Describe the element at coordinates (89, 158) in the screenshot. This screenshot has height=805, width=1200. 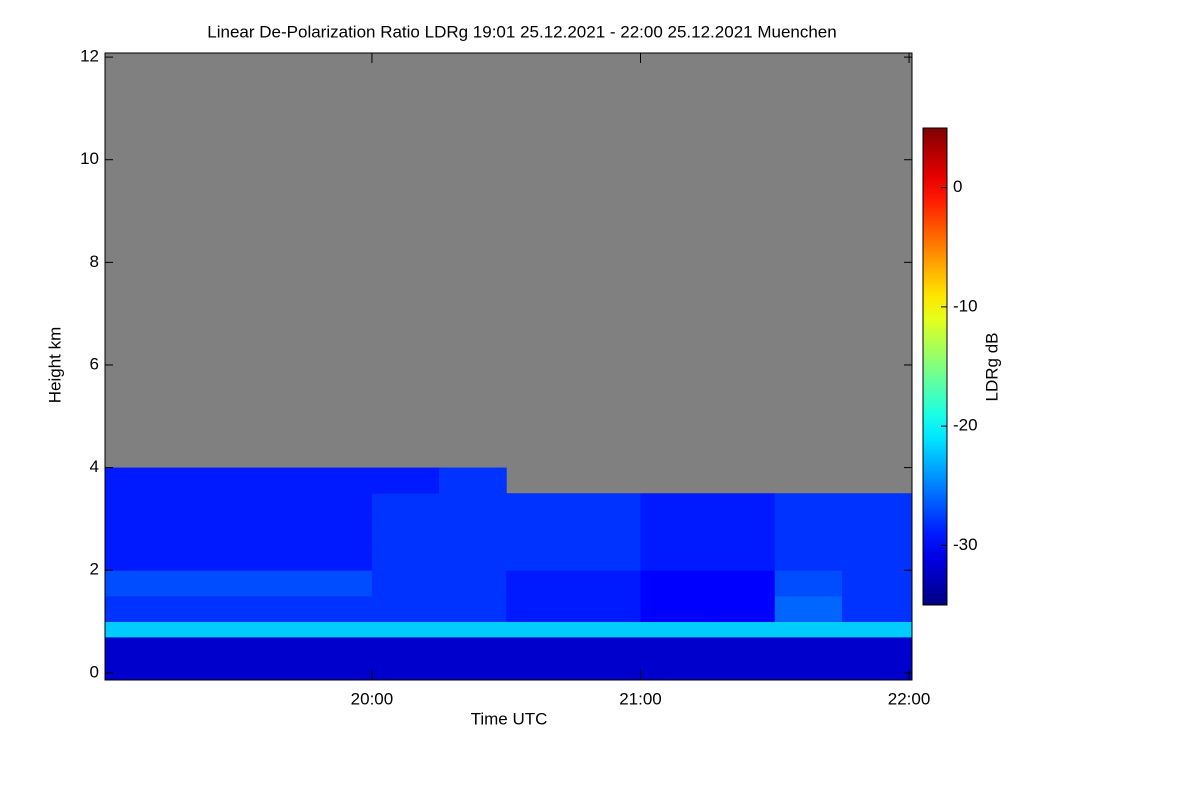
I see `y-tick-label: 10` at that location.